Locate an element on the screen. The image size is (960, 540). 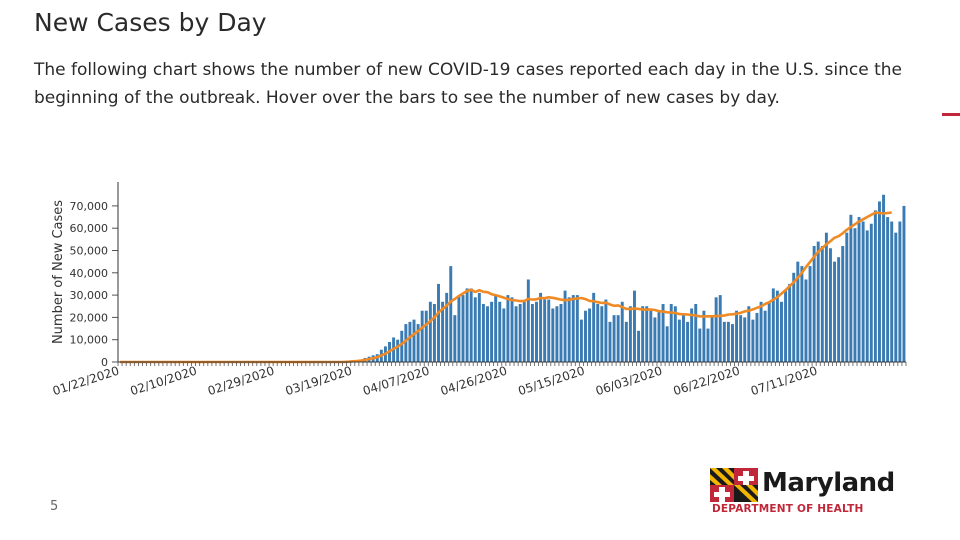
y-tick-label: 0 is located at coordinates (104, 362).